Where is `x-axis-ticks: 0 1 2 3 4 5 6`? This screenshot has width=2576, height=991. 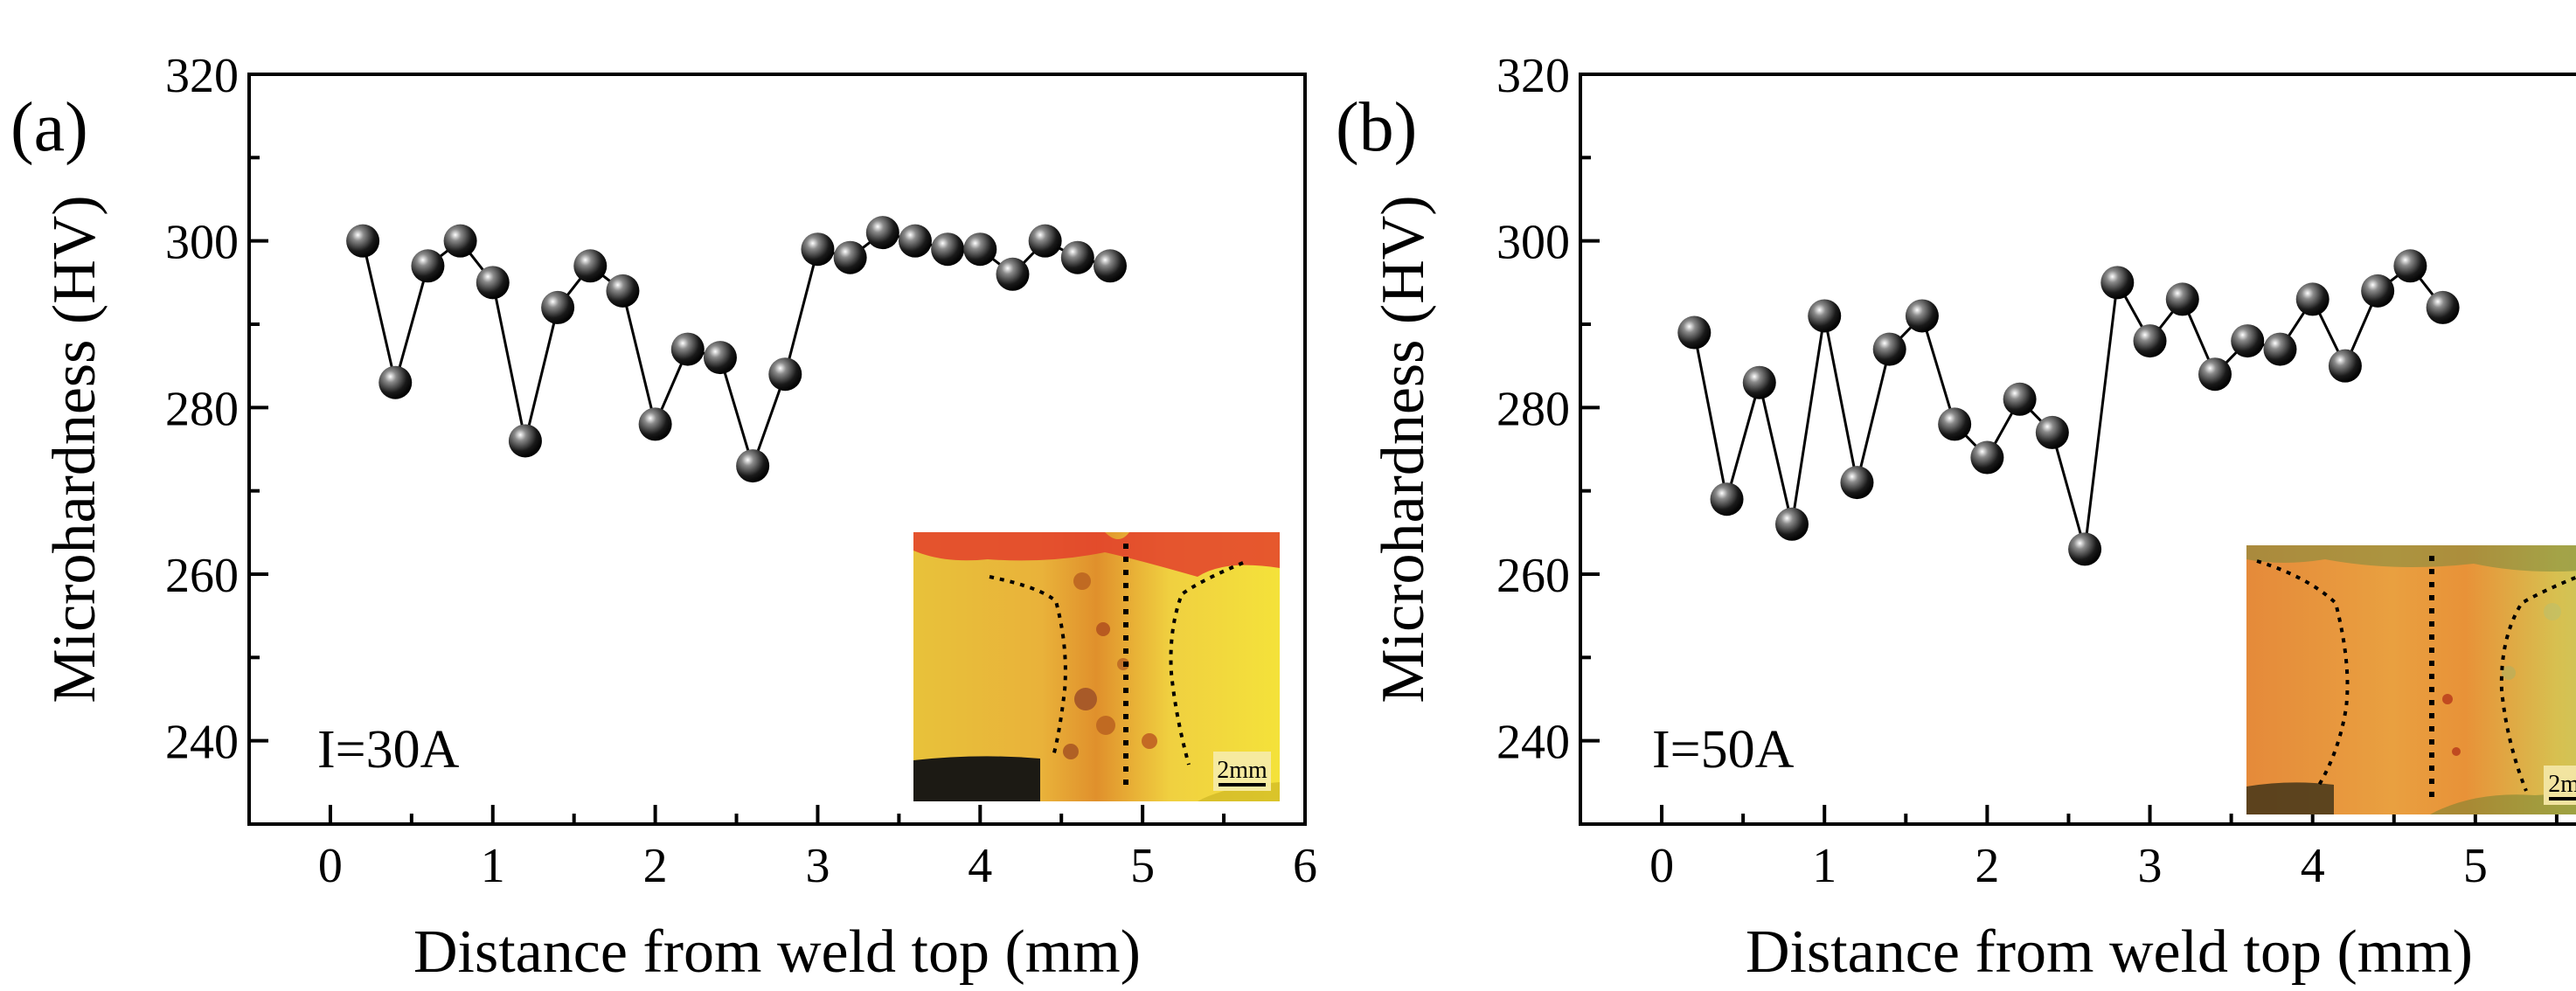 x-axis-ticks: 0 1 2 3 4 5 6 is located at coordinates (782, 849).